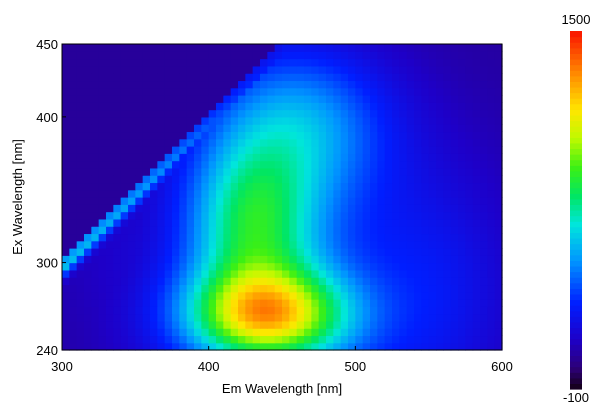  I want to click on colorbar, so click(576, 210).